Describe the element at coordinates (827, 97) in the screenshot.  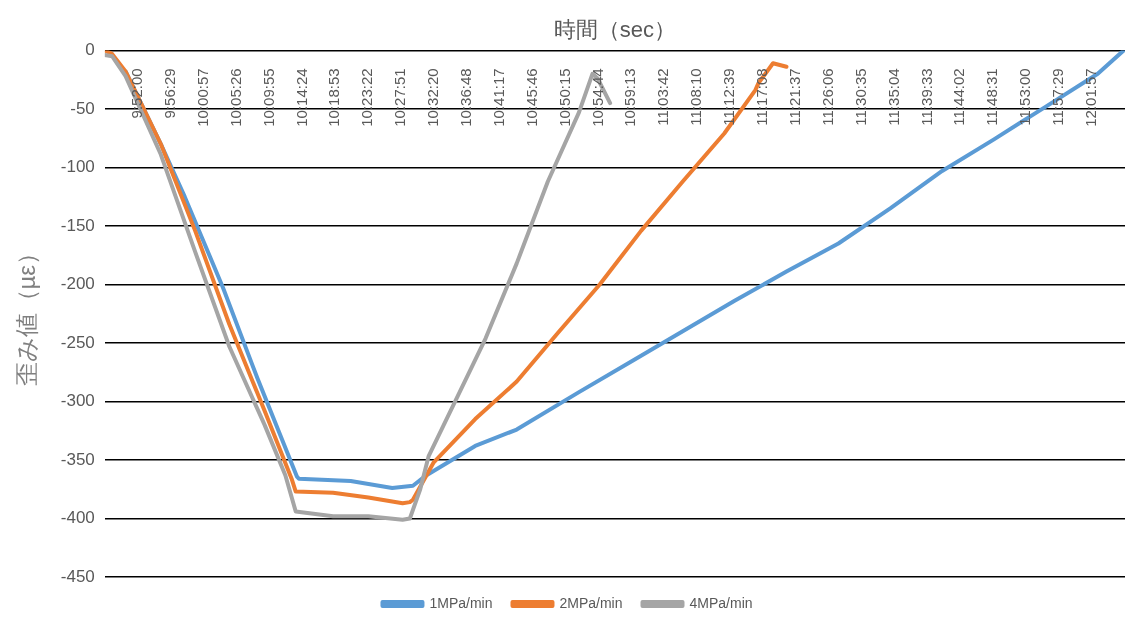
I see `x-tick-label: 11:26:06` at that location.